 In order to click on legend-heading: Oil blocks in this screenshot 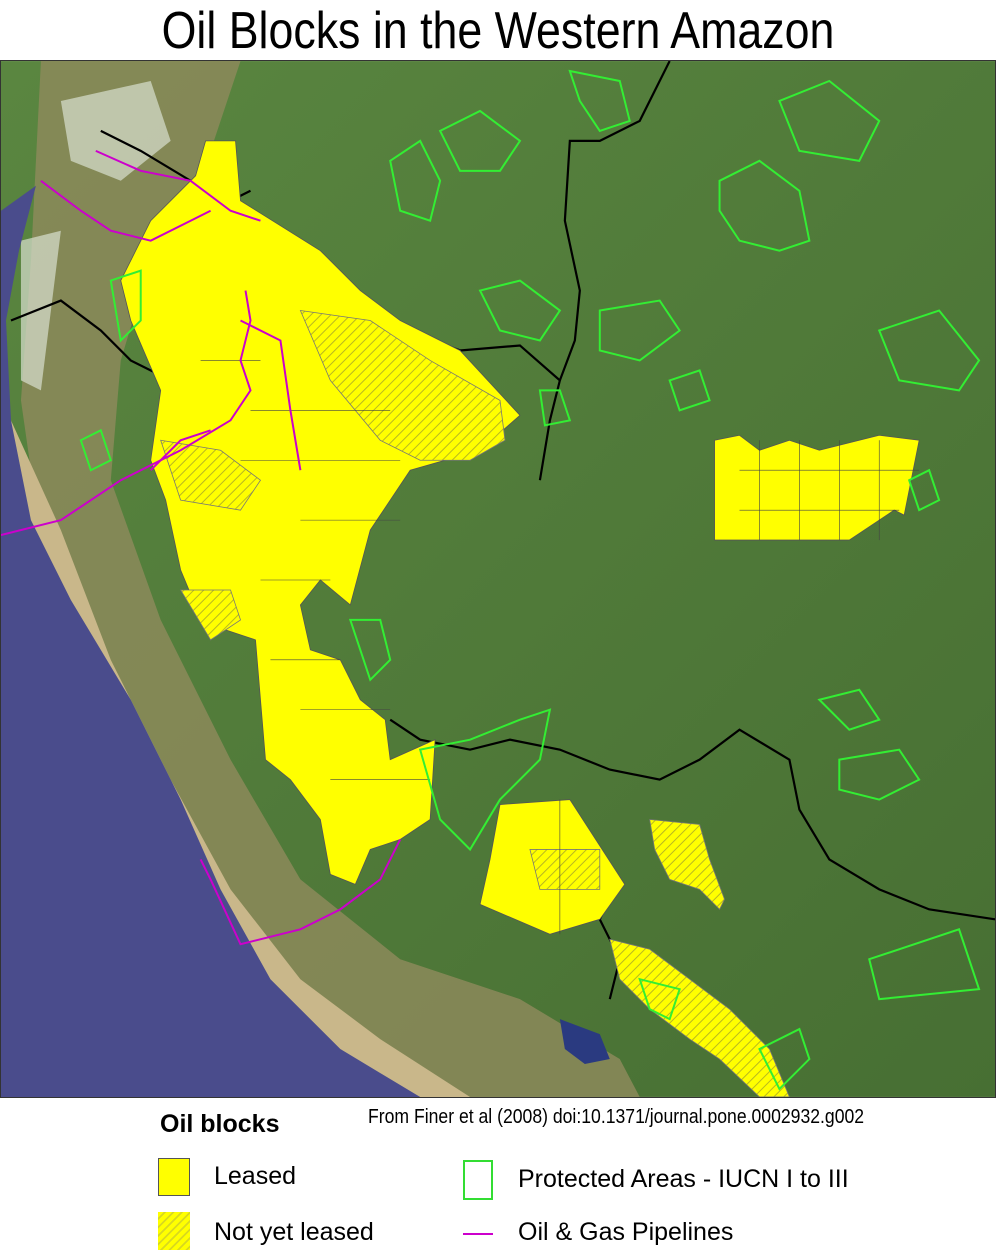, I will do `click(220, 1124)`.